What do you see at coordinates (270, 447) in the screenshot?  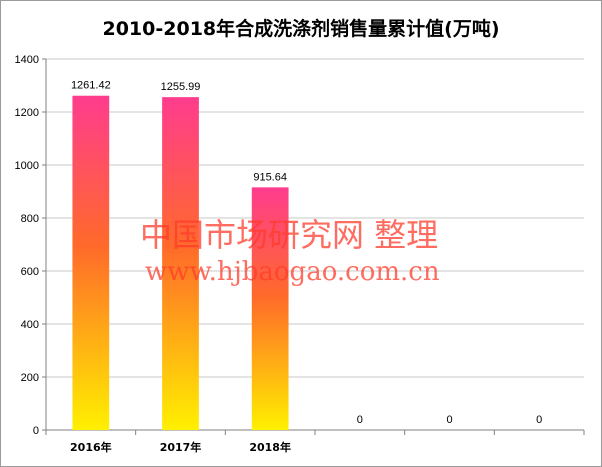 I see `x-tick-label: 2018年` at bounding box center [270, 447].